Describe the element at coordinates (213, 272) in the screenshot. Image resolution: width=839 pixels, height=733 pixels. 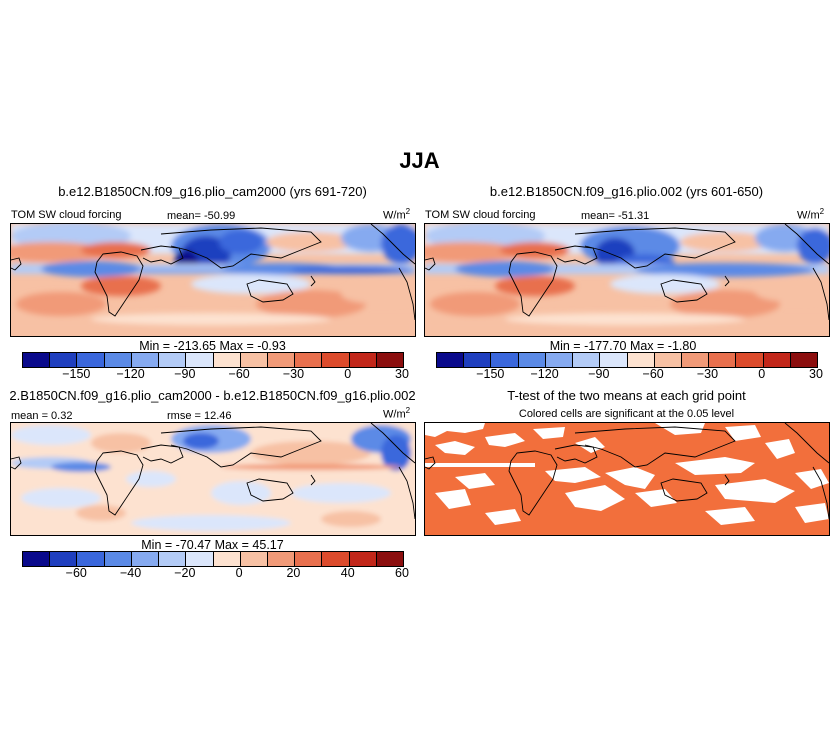
I see `panel1-coastlines` at that location.